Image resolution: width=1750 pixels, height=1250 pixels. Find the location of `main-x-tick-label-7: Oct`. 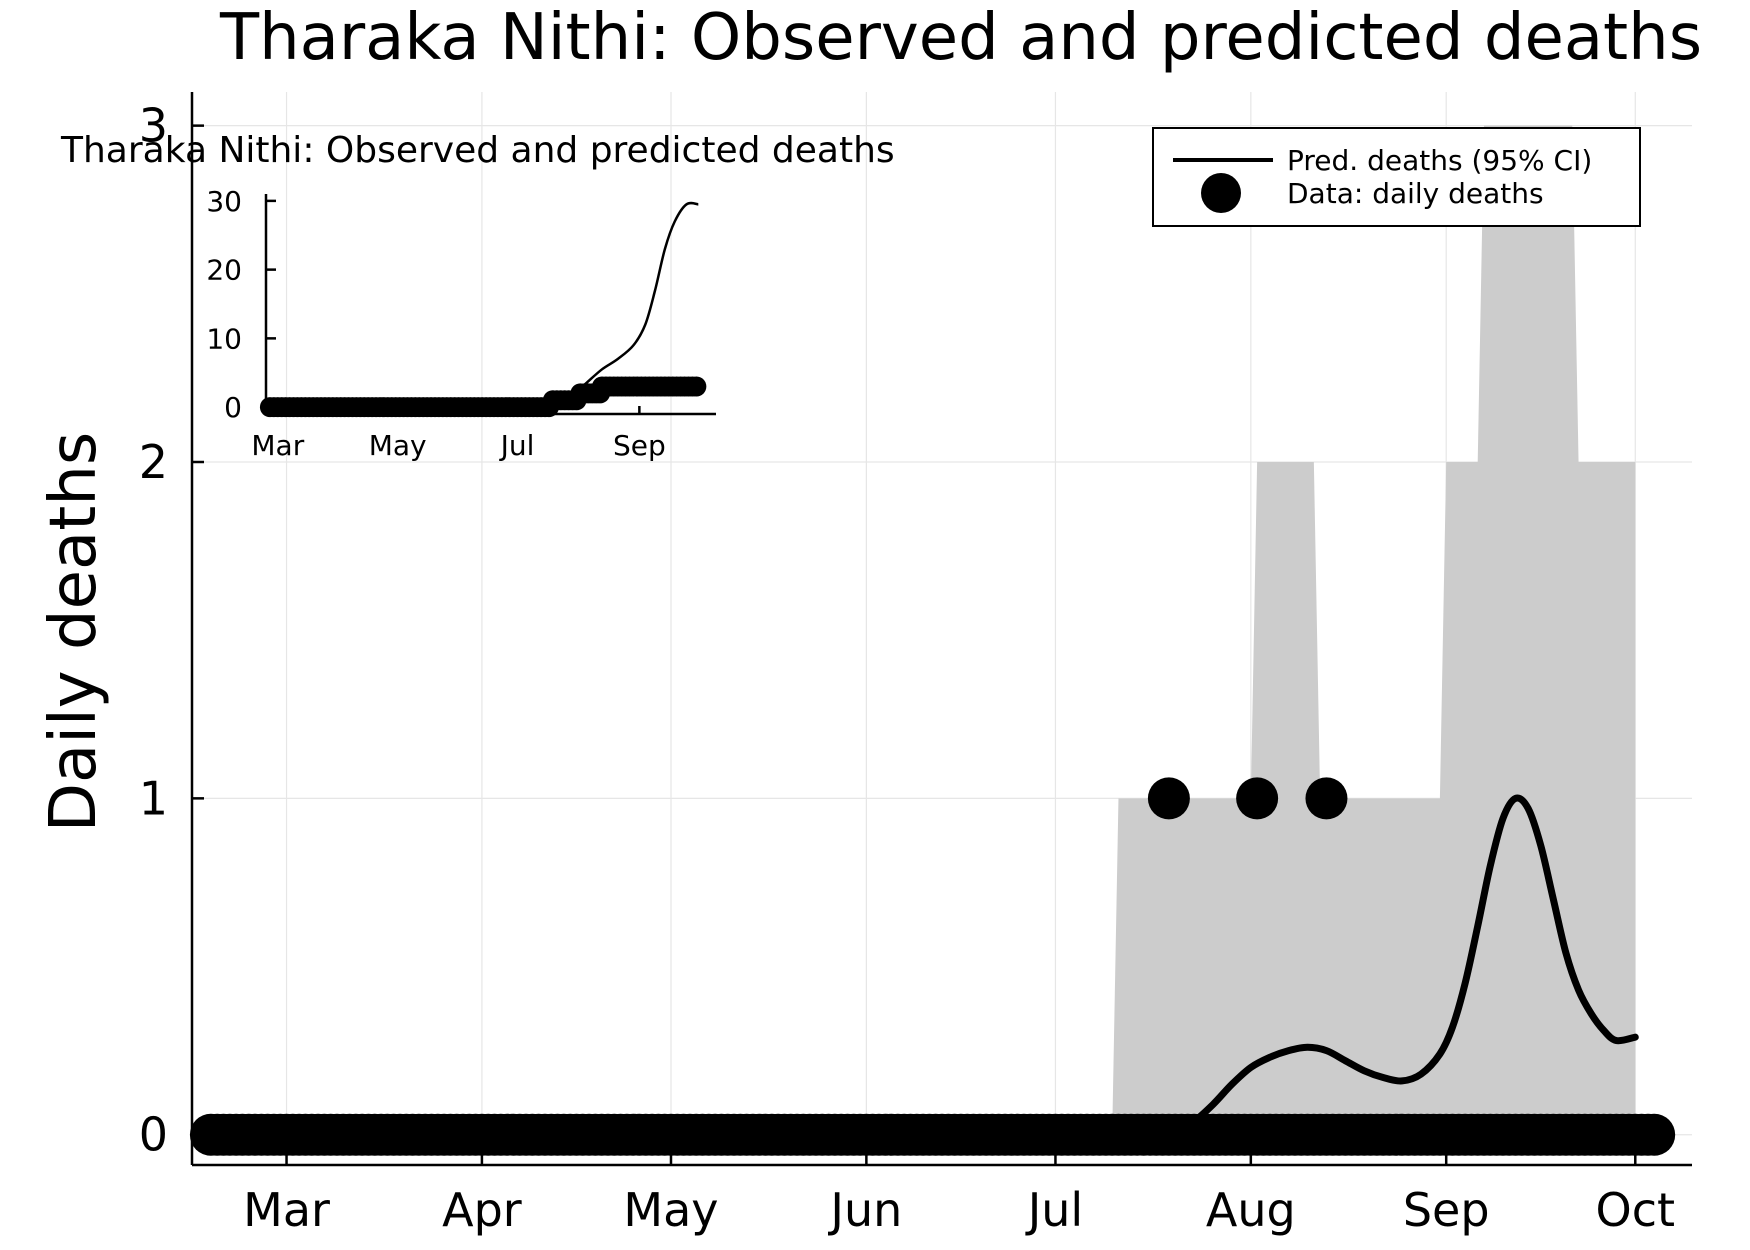

main-x-tick-label-7: Oct is located at coordinates (1636, 1210).